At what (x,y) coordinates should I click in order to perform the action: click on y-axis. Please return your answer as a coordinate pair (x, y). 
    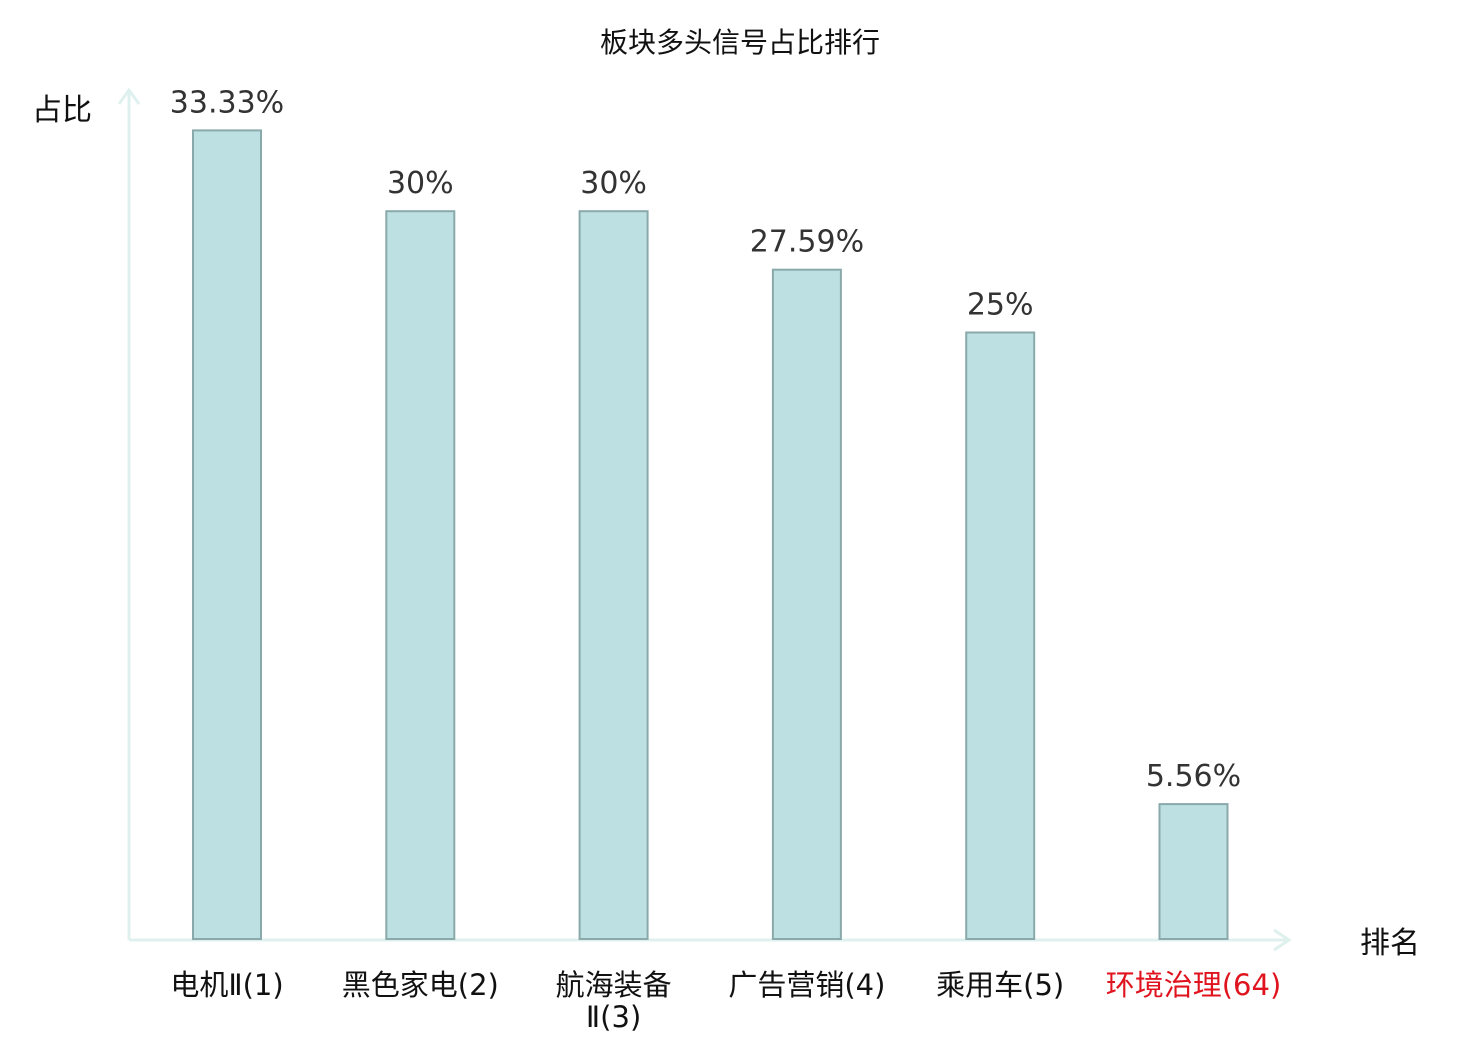
    Looking at the image, I should click on (129, 513).